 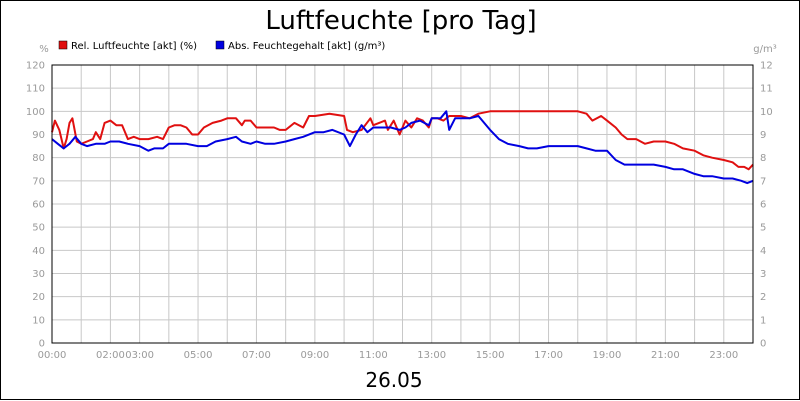 What do you see at coordinates (763, 274) in the screenshot?
I see `right-tick-label: 3` at bounding box center [763, 274].